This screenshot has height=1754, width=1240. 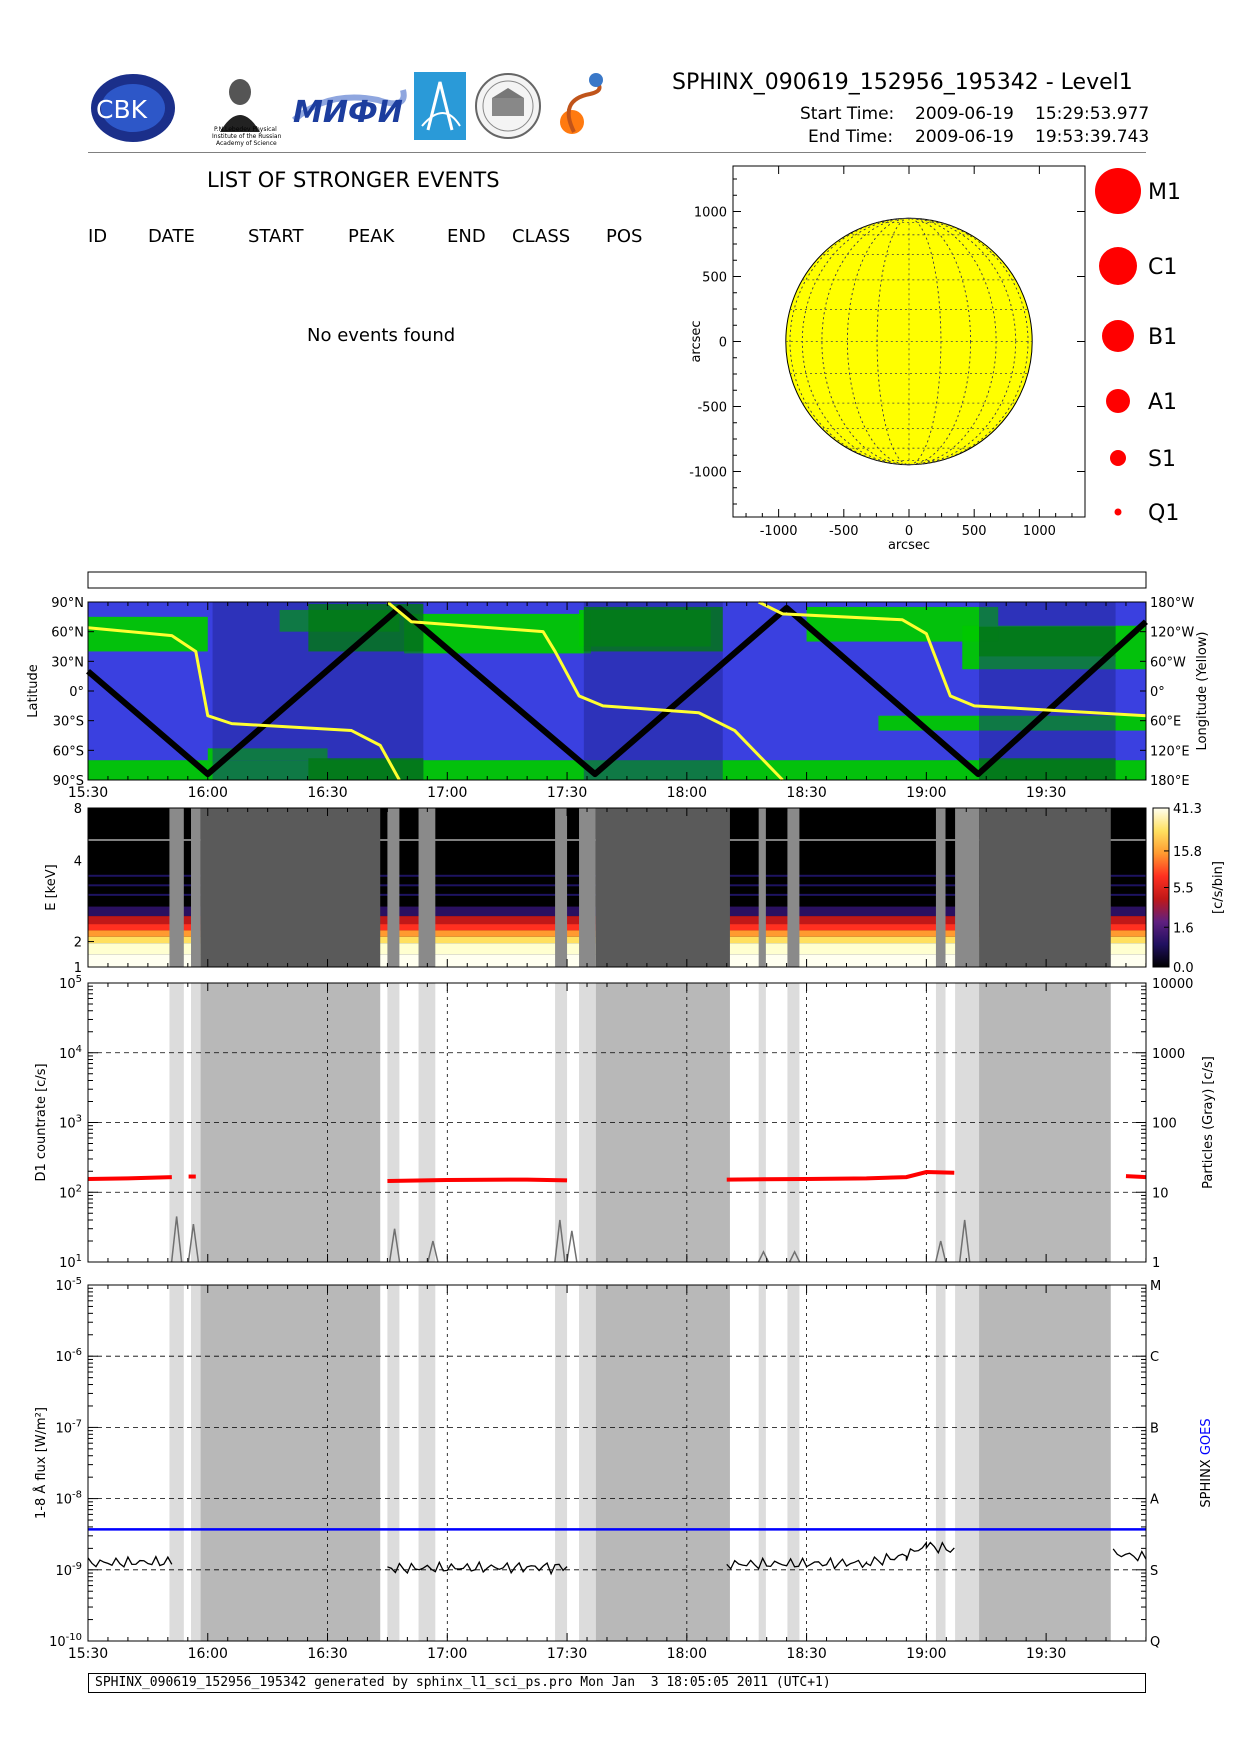 What do you see at coordinates (662, 1122) in the screenshot?
I see `countrate-gap-dark` at bounding box center [662, 1122].